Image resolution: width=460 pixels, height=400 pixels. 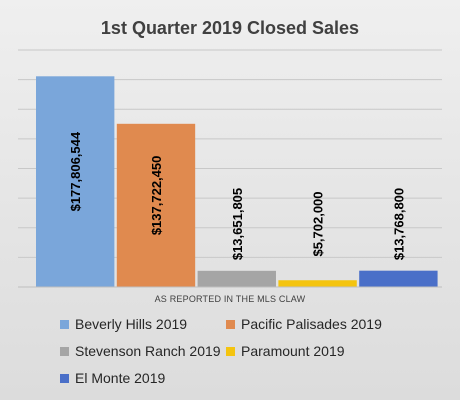 I want to click on x-axis-label: AS REPORTED IN THE MLS CLAW, so click(x=230, y=299).